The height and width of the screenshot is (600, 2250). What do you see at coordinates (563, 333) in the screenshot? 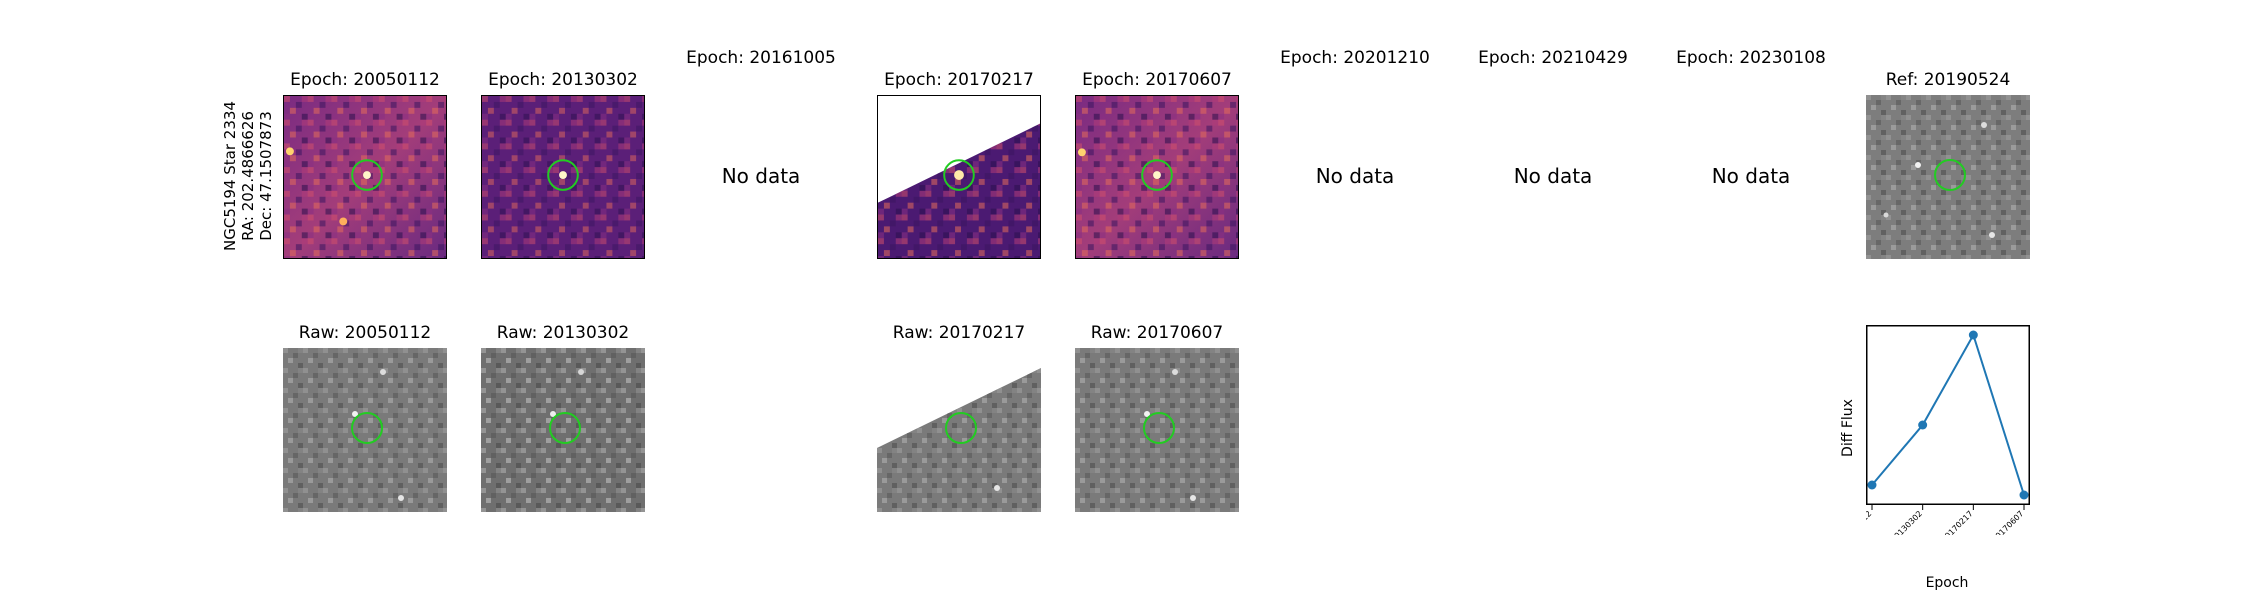
I see `raw-title-2: Raw: 20130302` at bounding box center [563, 333].